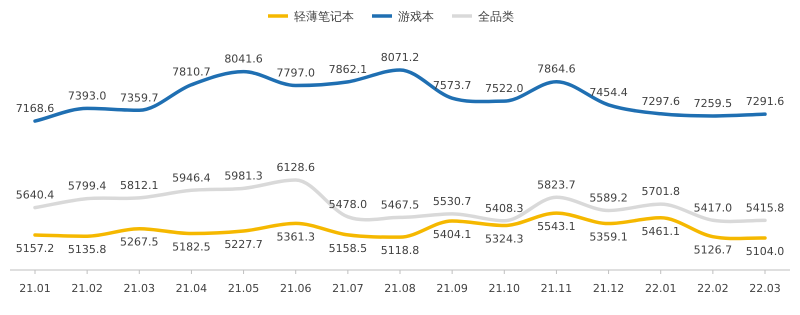 This screenshot has height=315, width=800. What do you see at coordinates (139, 185) in the screenshot?
I see `text: 5812.1` at bounding box center [139, 185].